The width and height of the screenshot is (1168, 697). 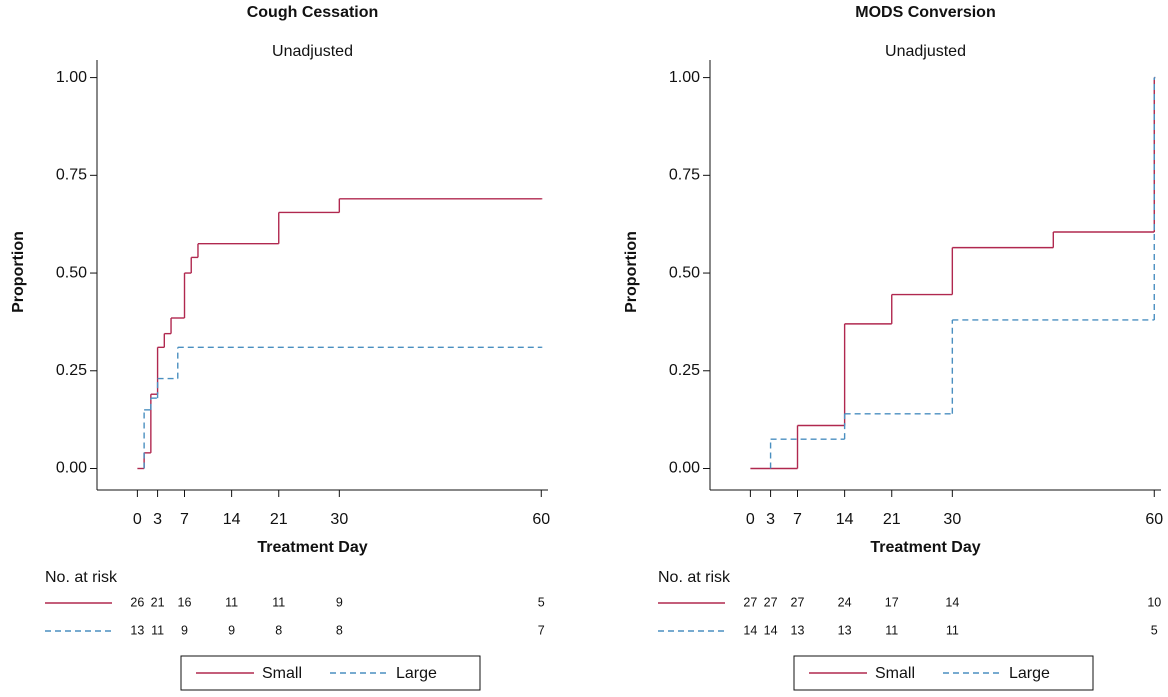 What do you see at coordinates (541, 630) in the screenshot?
I see `risk-count: 7` at bounding box center [541, 630].